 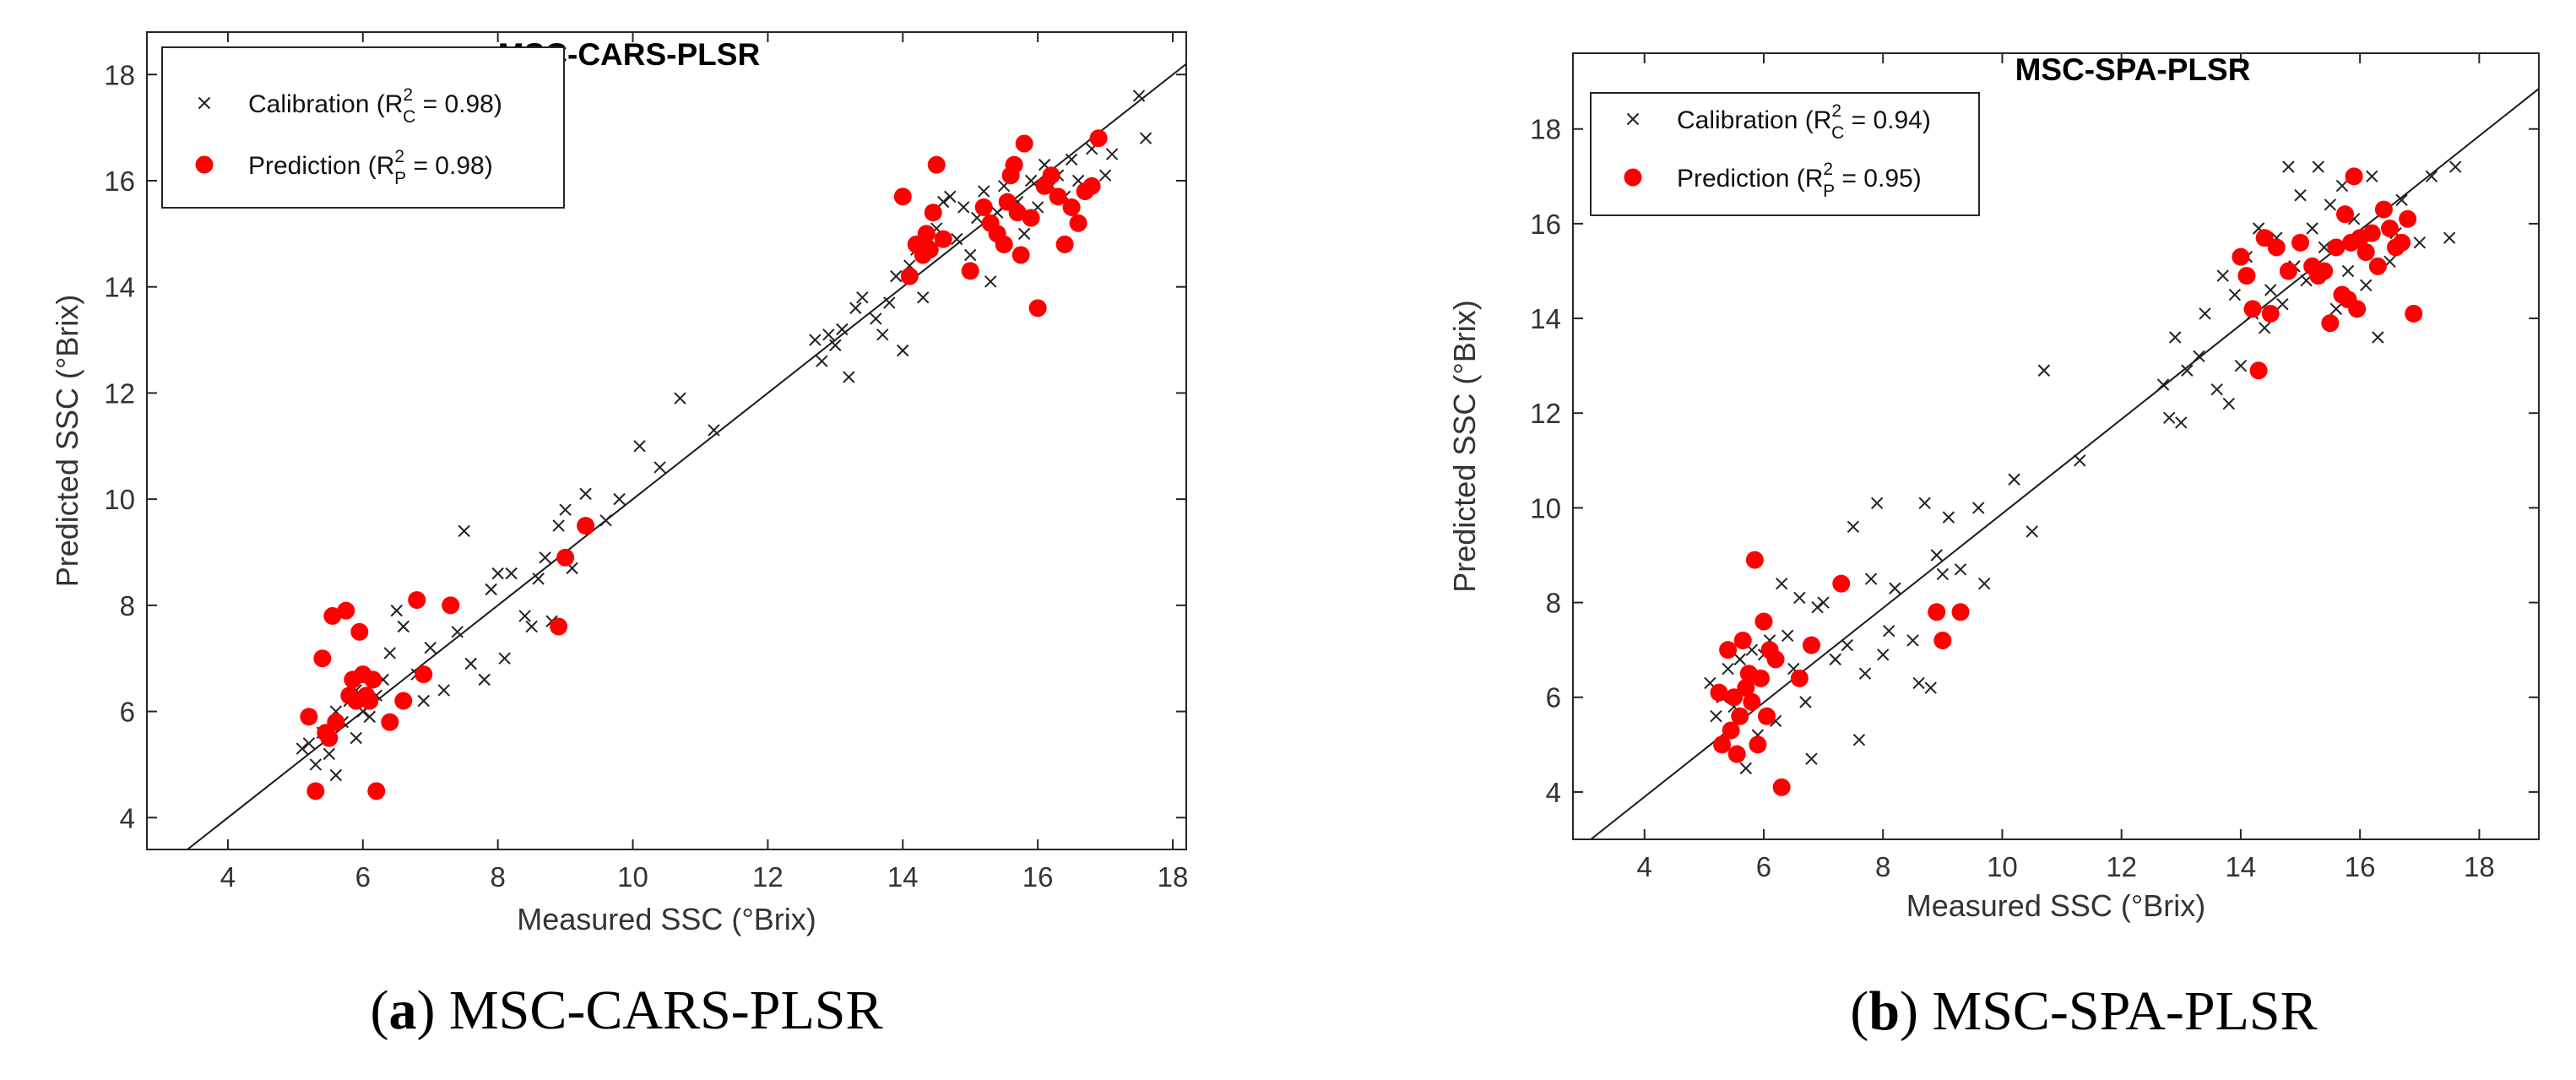 What do you see at coordinates (633, 877) in the screenshot?
I see `x-tick-label: 10` at bounding box center [633, 877].